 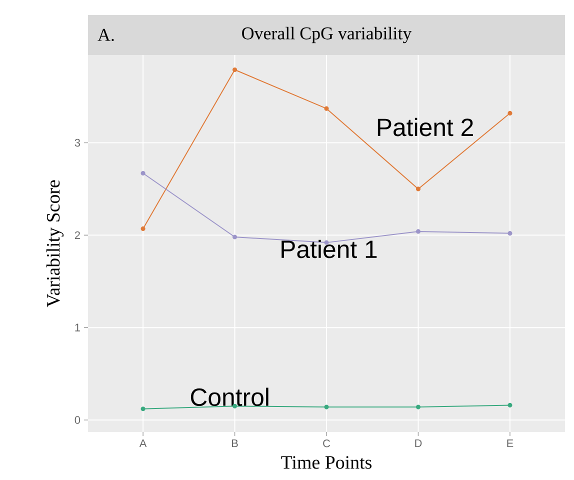 I want to click on x-axis-title: Time Points, so click(x=326, y=462).